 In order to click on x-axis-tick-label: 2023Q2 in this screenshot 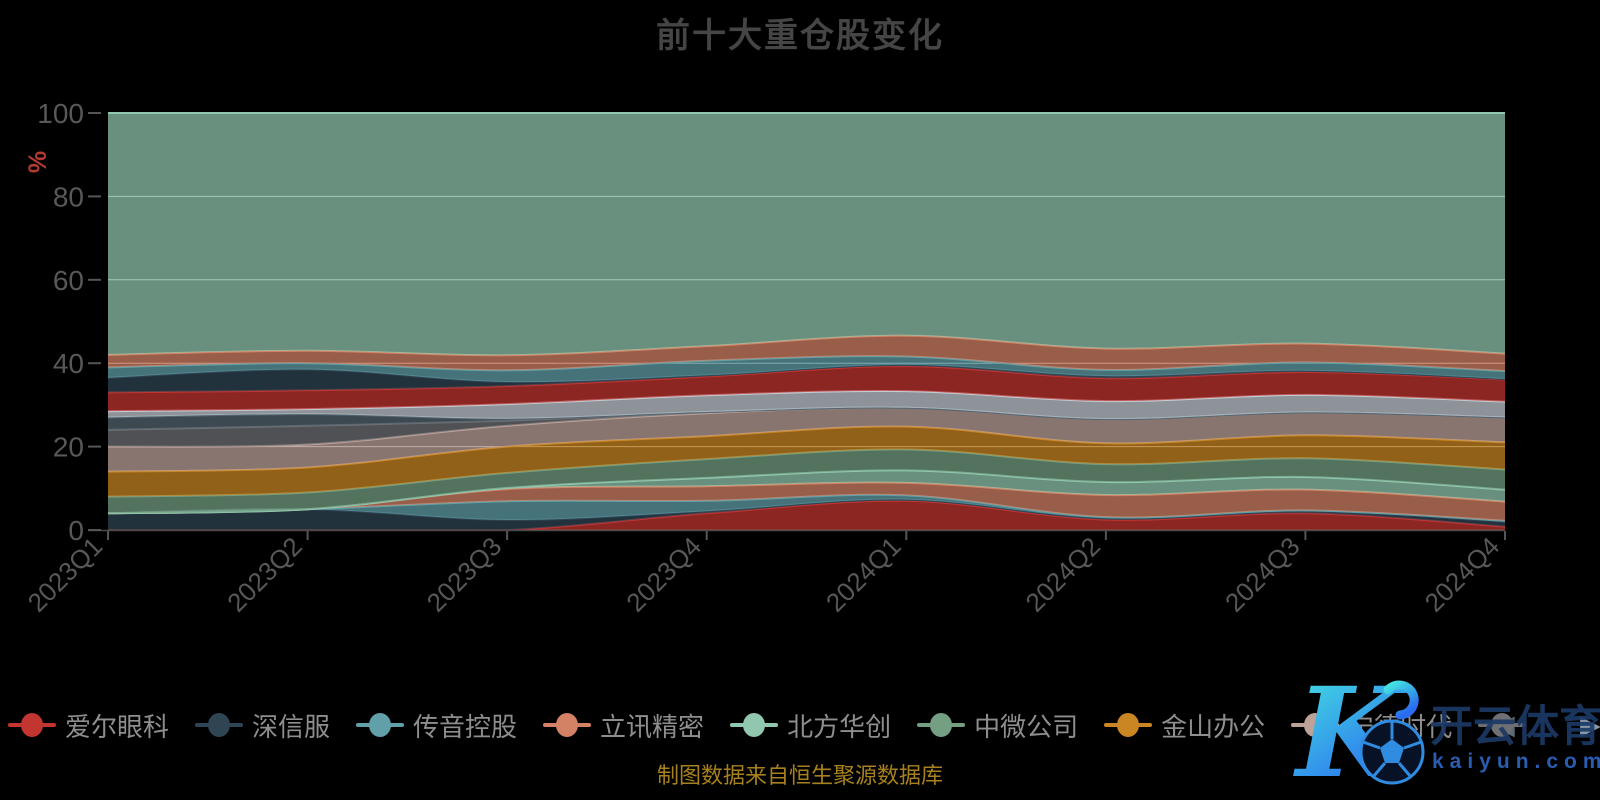, I will do `click(264, 574)`.